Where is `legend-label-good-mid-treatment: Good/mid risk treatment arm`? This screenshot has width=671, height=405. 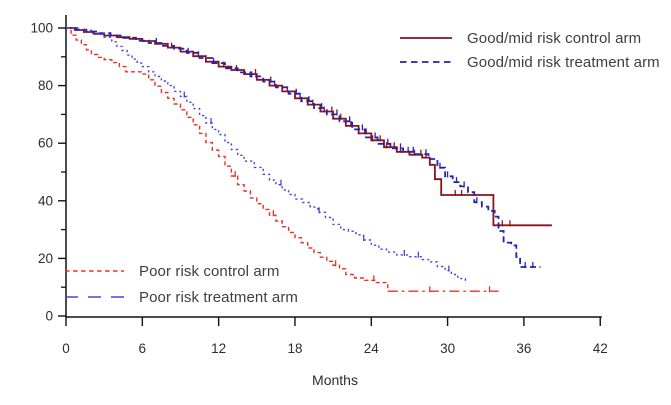 legend-label-good-mid-treatment: Good/mid risk treatment arm is located at coordinates (563, 62).